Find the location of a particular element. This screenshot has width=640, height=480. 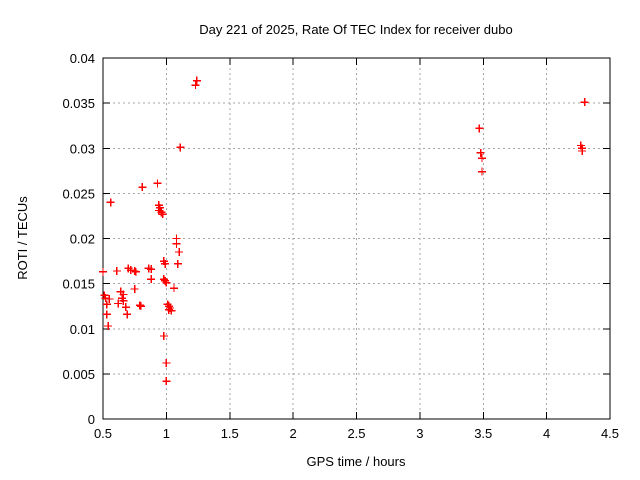

x-tick-label: 4 is located at coordinates (546, 433).